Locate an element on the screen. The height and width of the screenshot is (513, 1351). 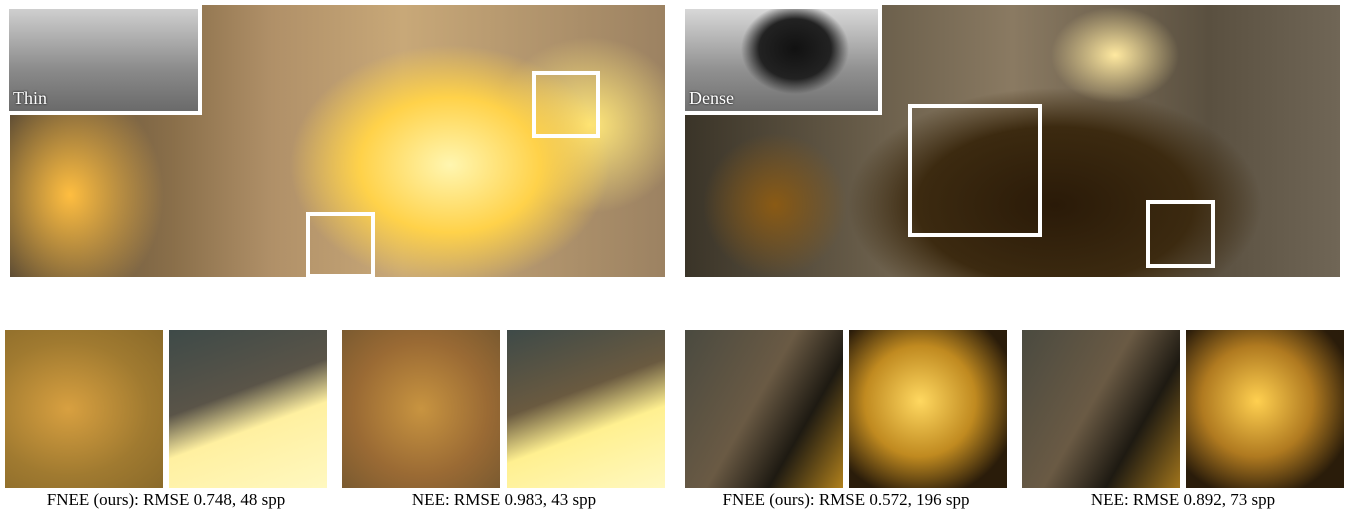
thin-inset: Thin is located at coordinates (103, 60).